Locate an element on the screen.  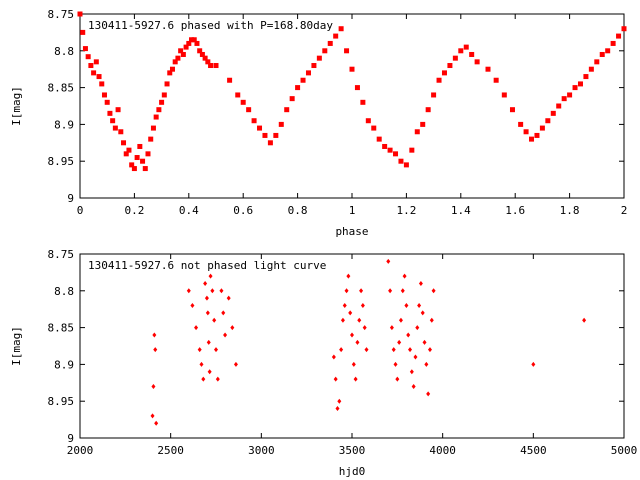
phased-x-tick-label: 1.8 is located at coordinates (570, 210).